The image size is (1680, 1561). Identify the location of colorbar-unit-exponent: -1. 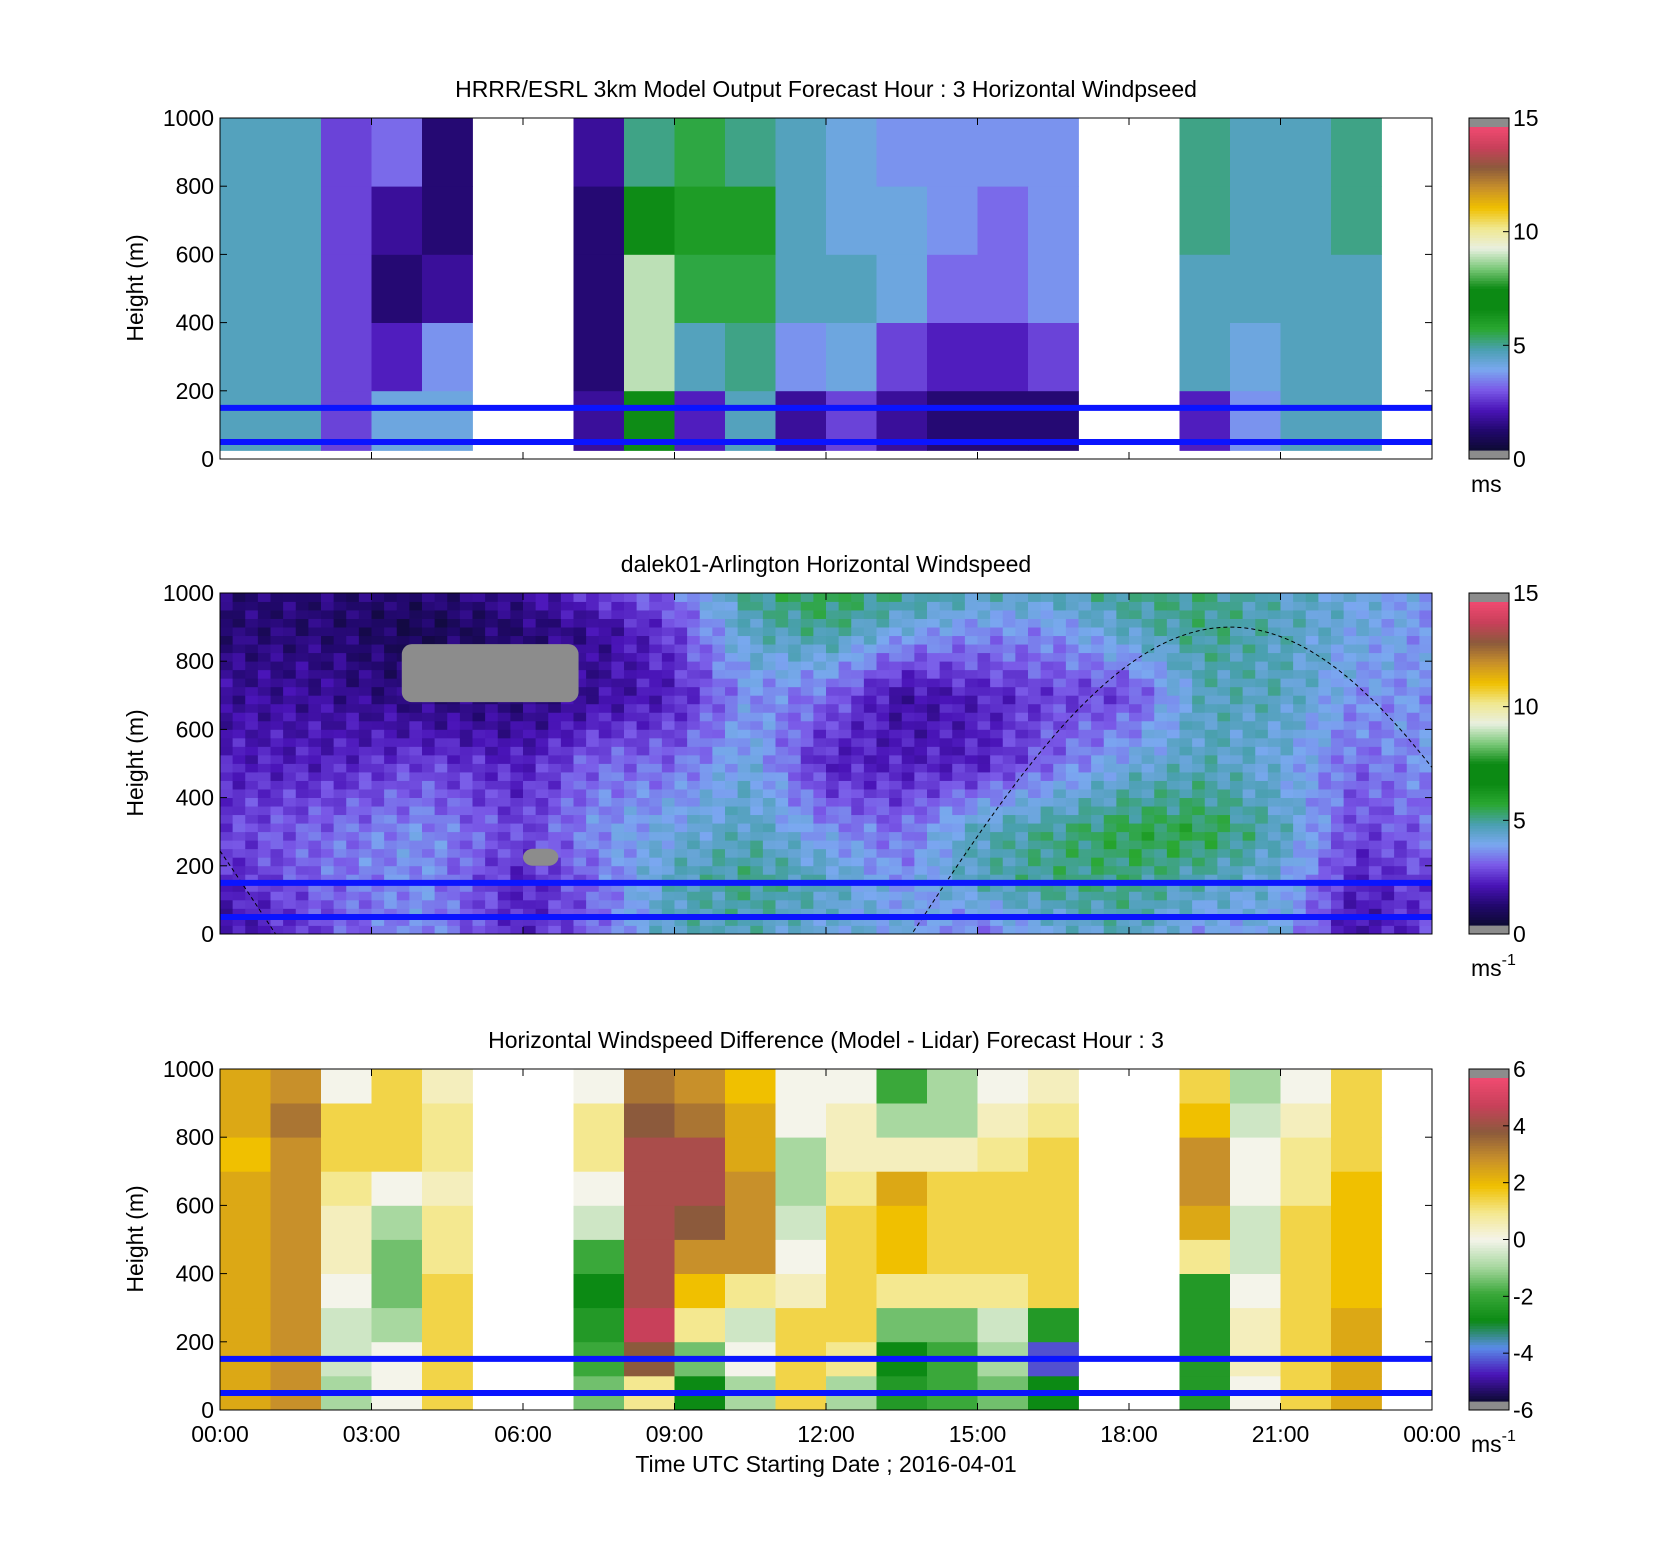
(1509, 960).